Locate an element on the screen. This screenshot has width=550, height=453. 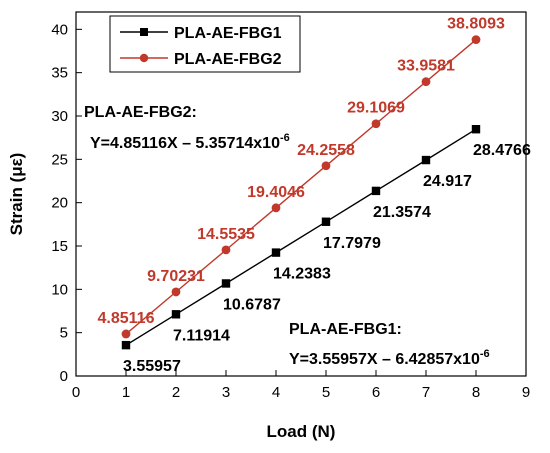
y-tick-label: 20 is located at coordinates (59, 203).